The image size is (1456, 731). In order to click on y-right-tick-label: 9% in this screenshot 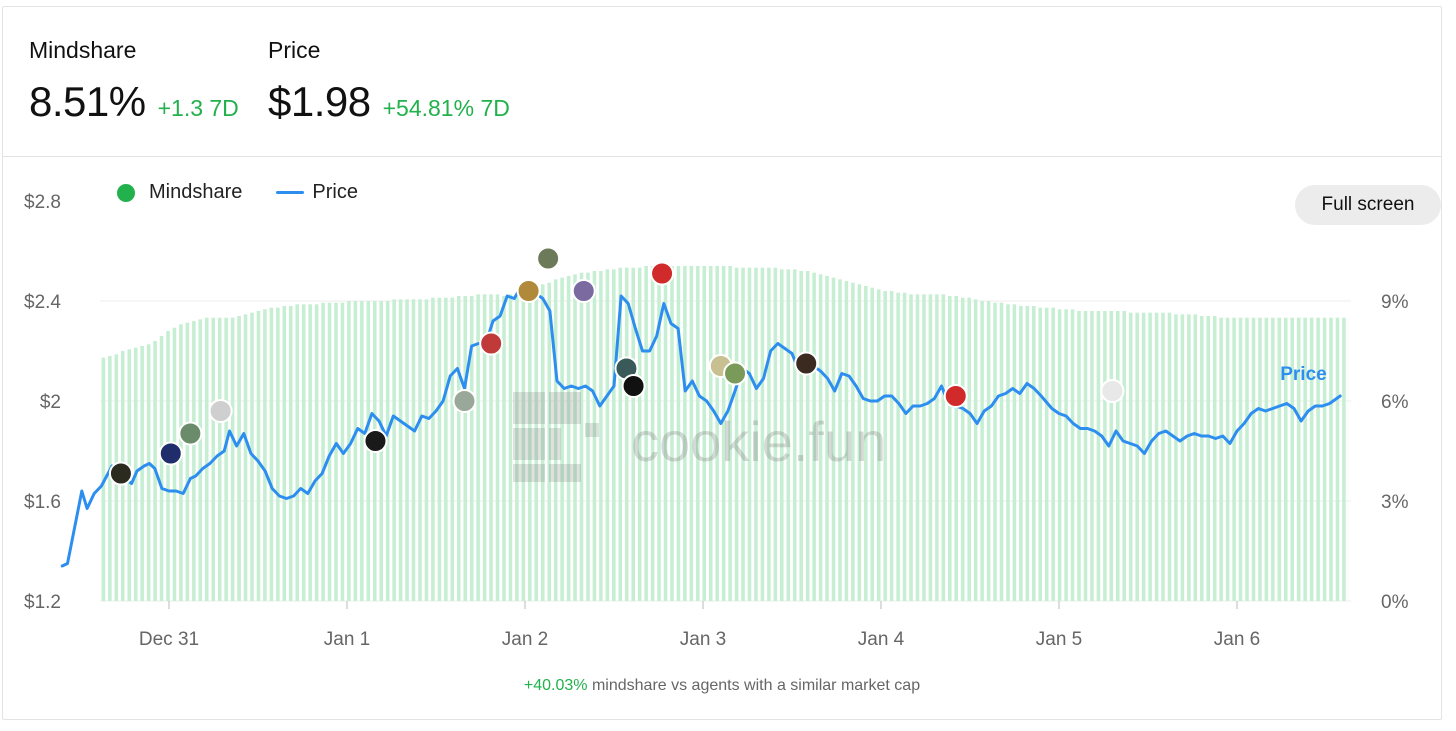, I will do `click(1395, 302)`.